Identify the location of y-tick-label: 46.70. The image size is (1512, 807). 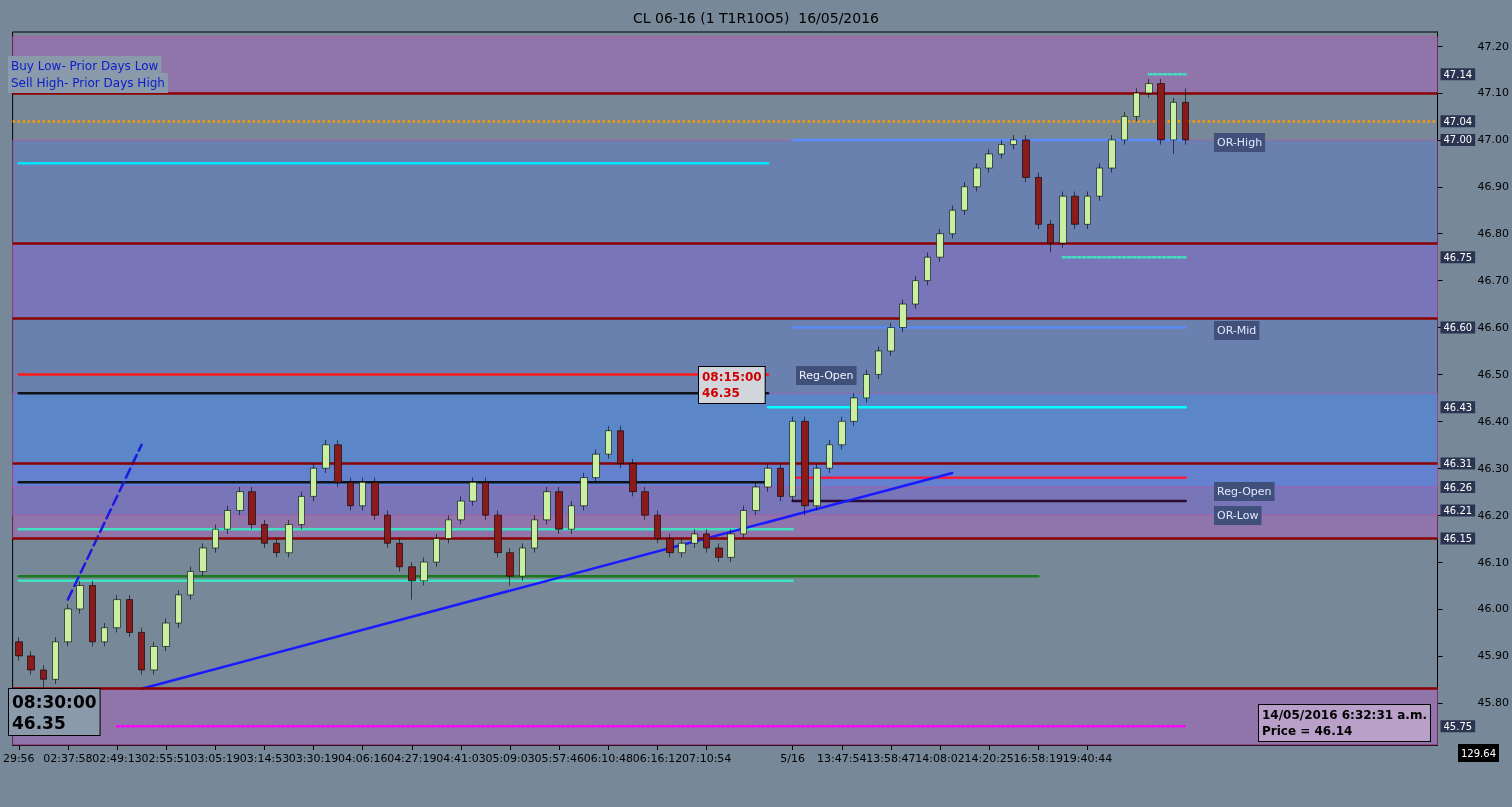
(1493, 281).